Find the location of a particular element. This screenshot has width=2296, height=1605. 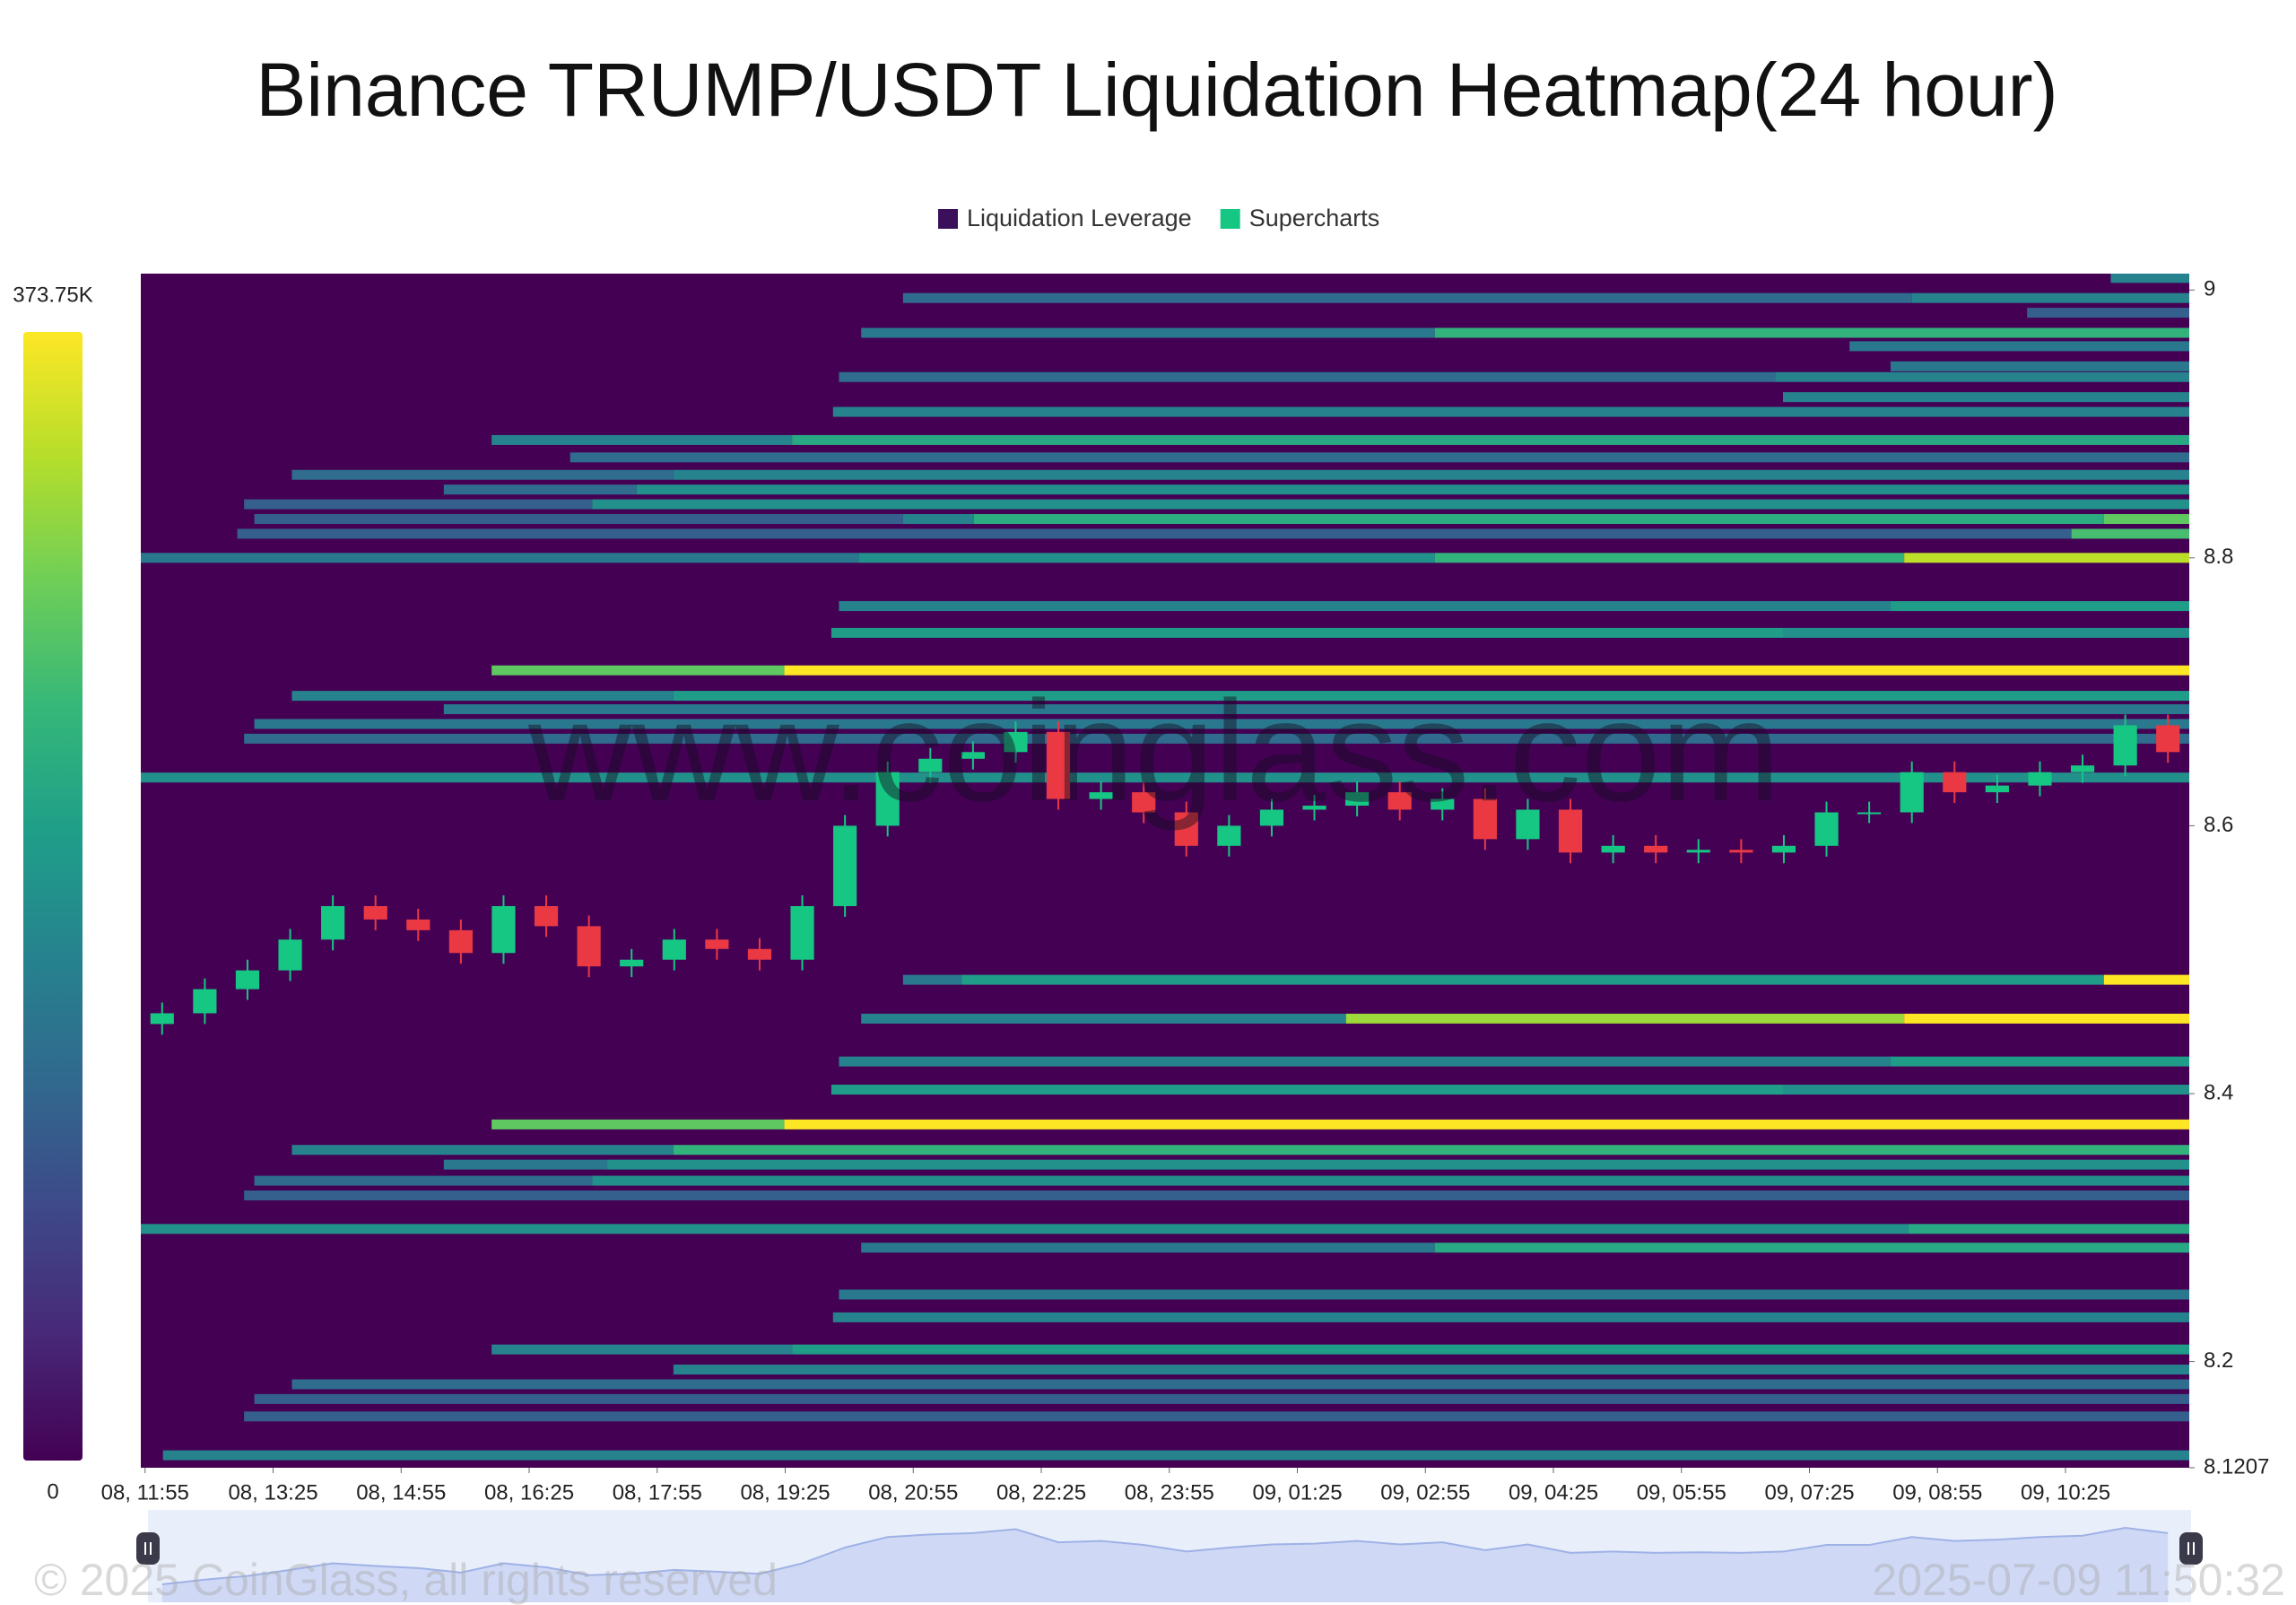

x-tick-label: 09, 07:25 is located at coordinates (1809, 1492).